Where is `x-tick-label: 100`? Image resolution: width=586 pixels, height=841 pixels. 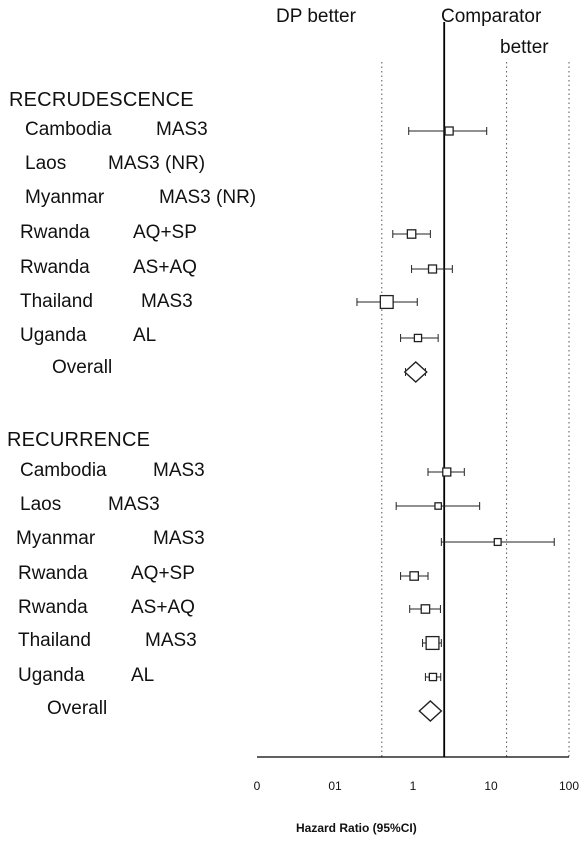 x-tick-label: 100 is located at coordinates (569, 786).